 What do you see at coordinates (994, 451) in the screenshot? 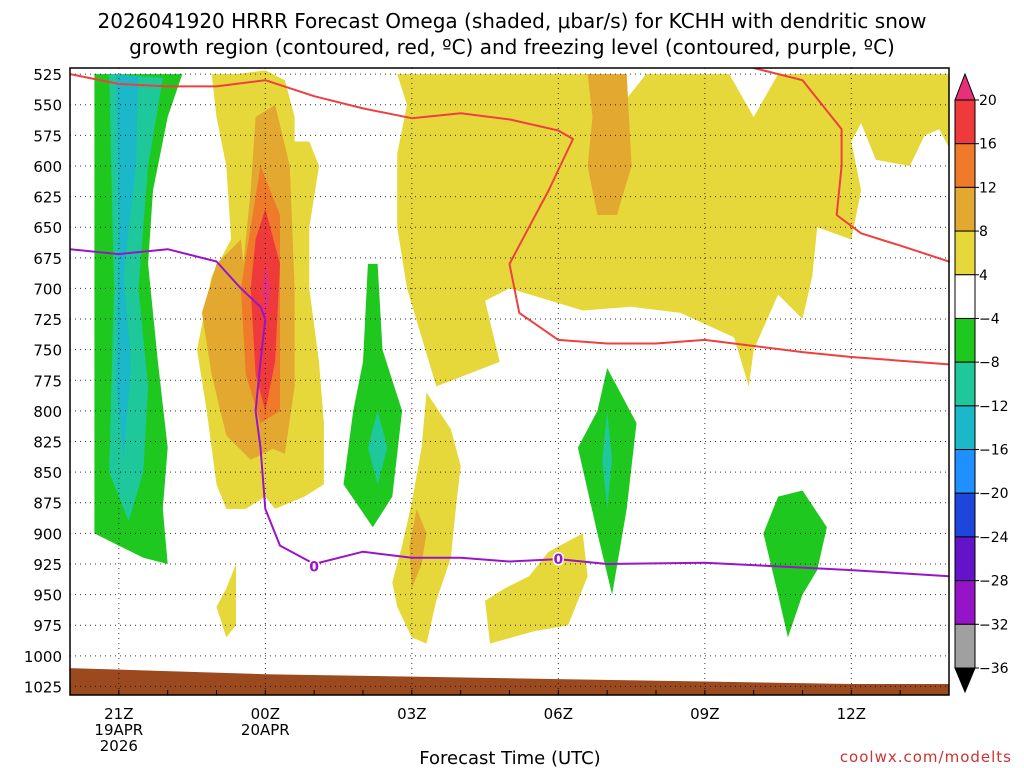
I see `colorbar-label-8: −16` at bounding box center [994, 451].